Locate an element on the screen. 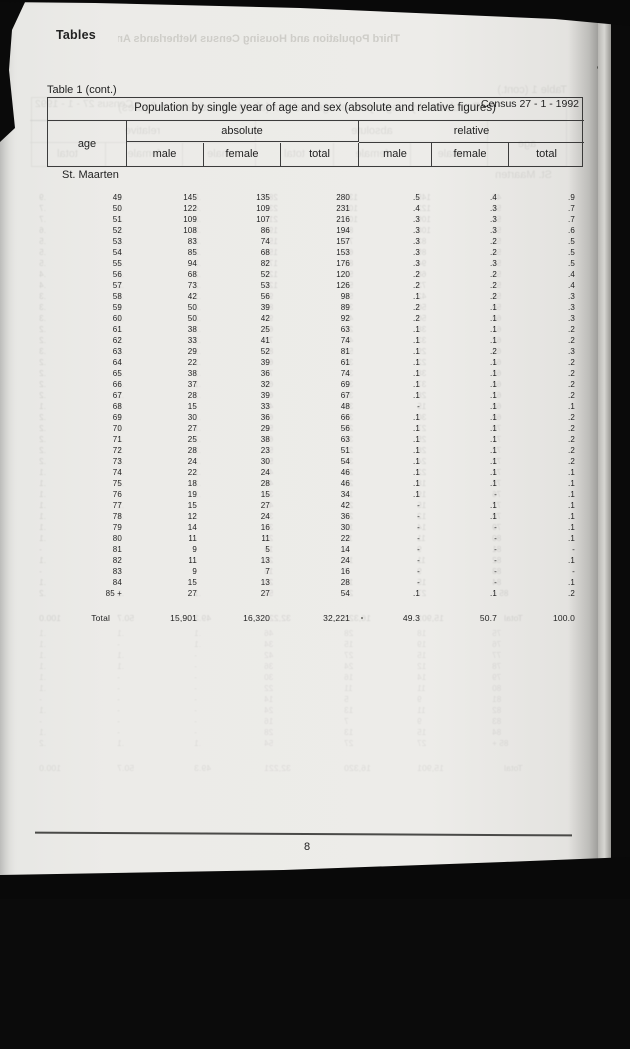  page-curve-shadow is located at coordinates (583, 449).